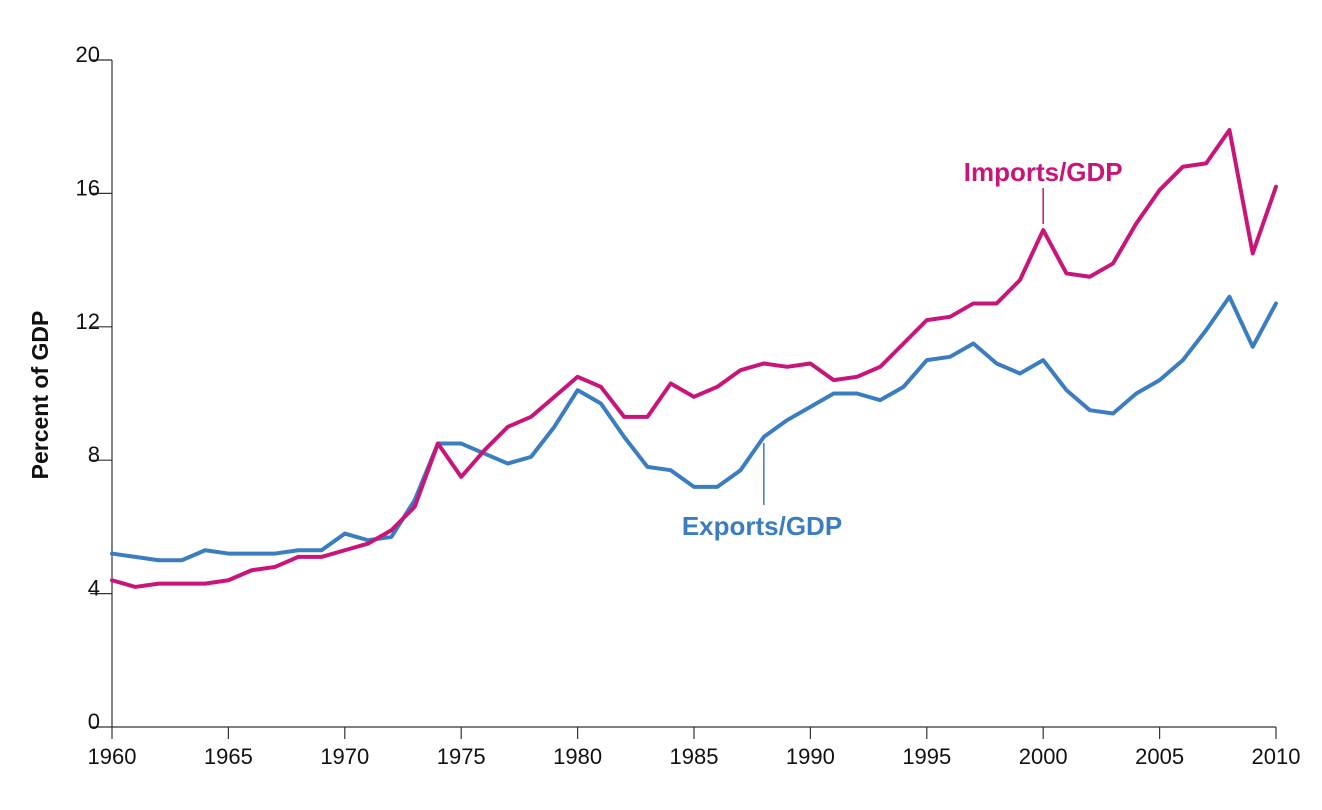  Describe the element at coordinates (762, 526) in the screenshot. I see `series-label: Exports/GDP` at that location.